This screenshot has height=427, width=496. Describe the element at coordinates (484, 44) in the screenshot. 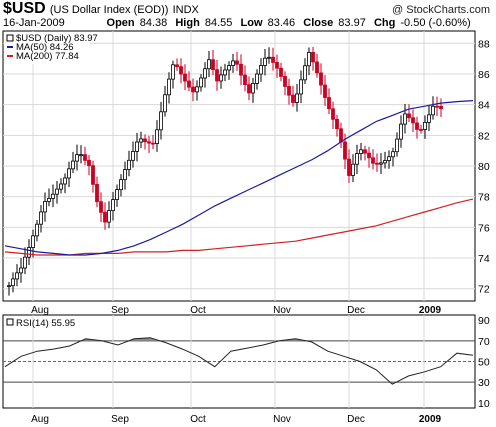

I see `price-tick-label: 88` at that location.